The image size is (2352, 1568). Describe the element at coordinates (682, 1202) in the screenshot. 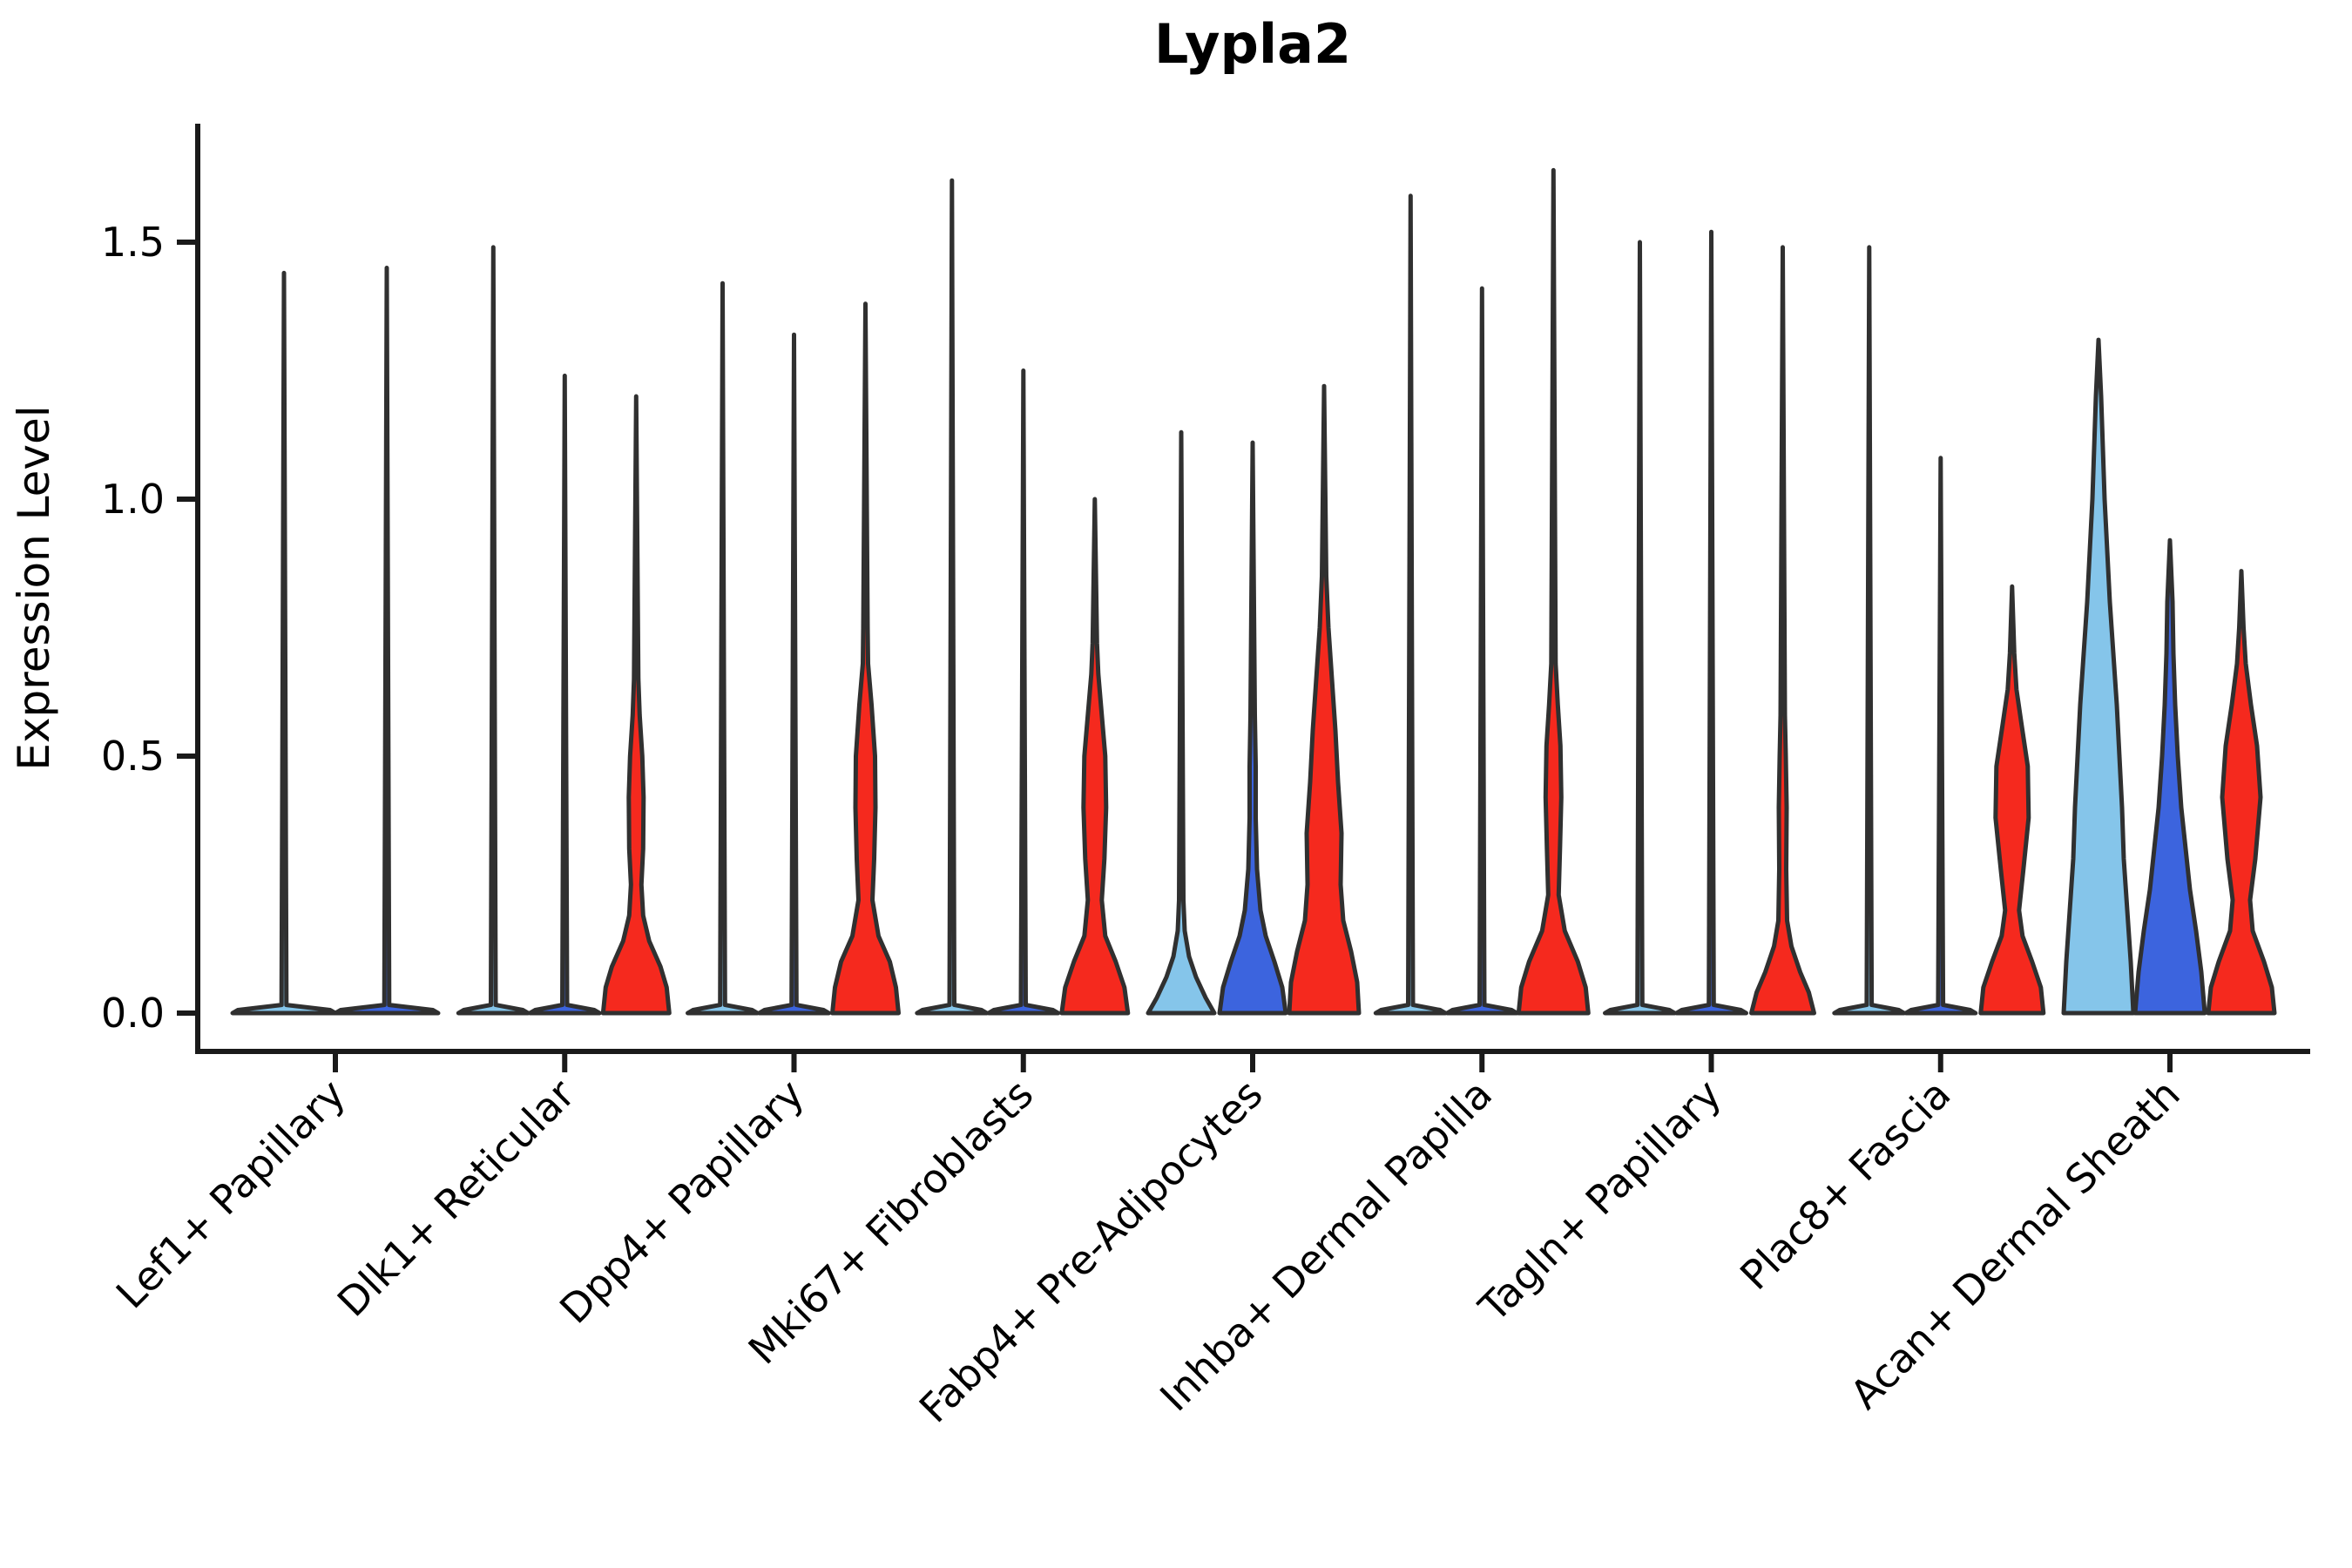

I see `x-tick-label: Dpp4+ Papillary` at that location.